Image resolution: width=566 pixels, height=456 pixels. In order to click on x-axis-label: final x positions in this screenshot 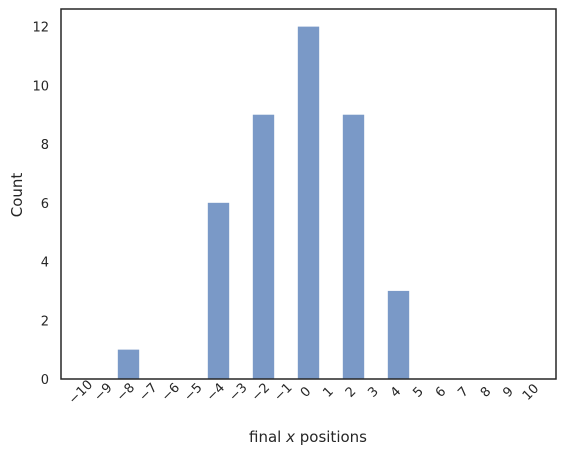, I will do `click(308, 437)`.